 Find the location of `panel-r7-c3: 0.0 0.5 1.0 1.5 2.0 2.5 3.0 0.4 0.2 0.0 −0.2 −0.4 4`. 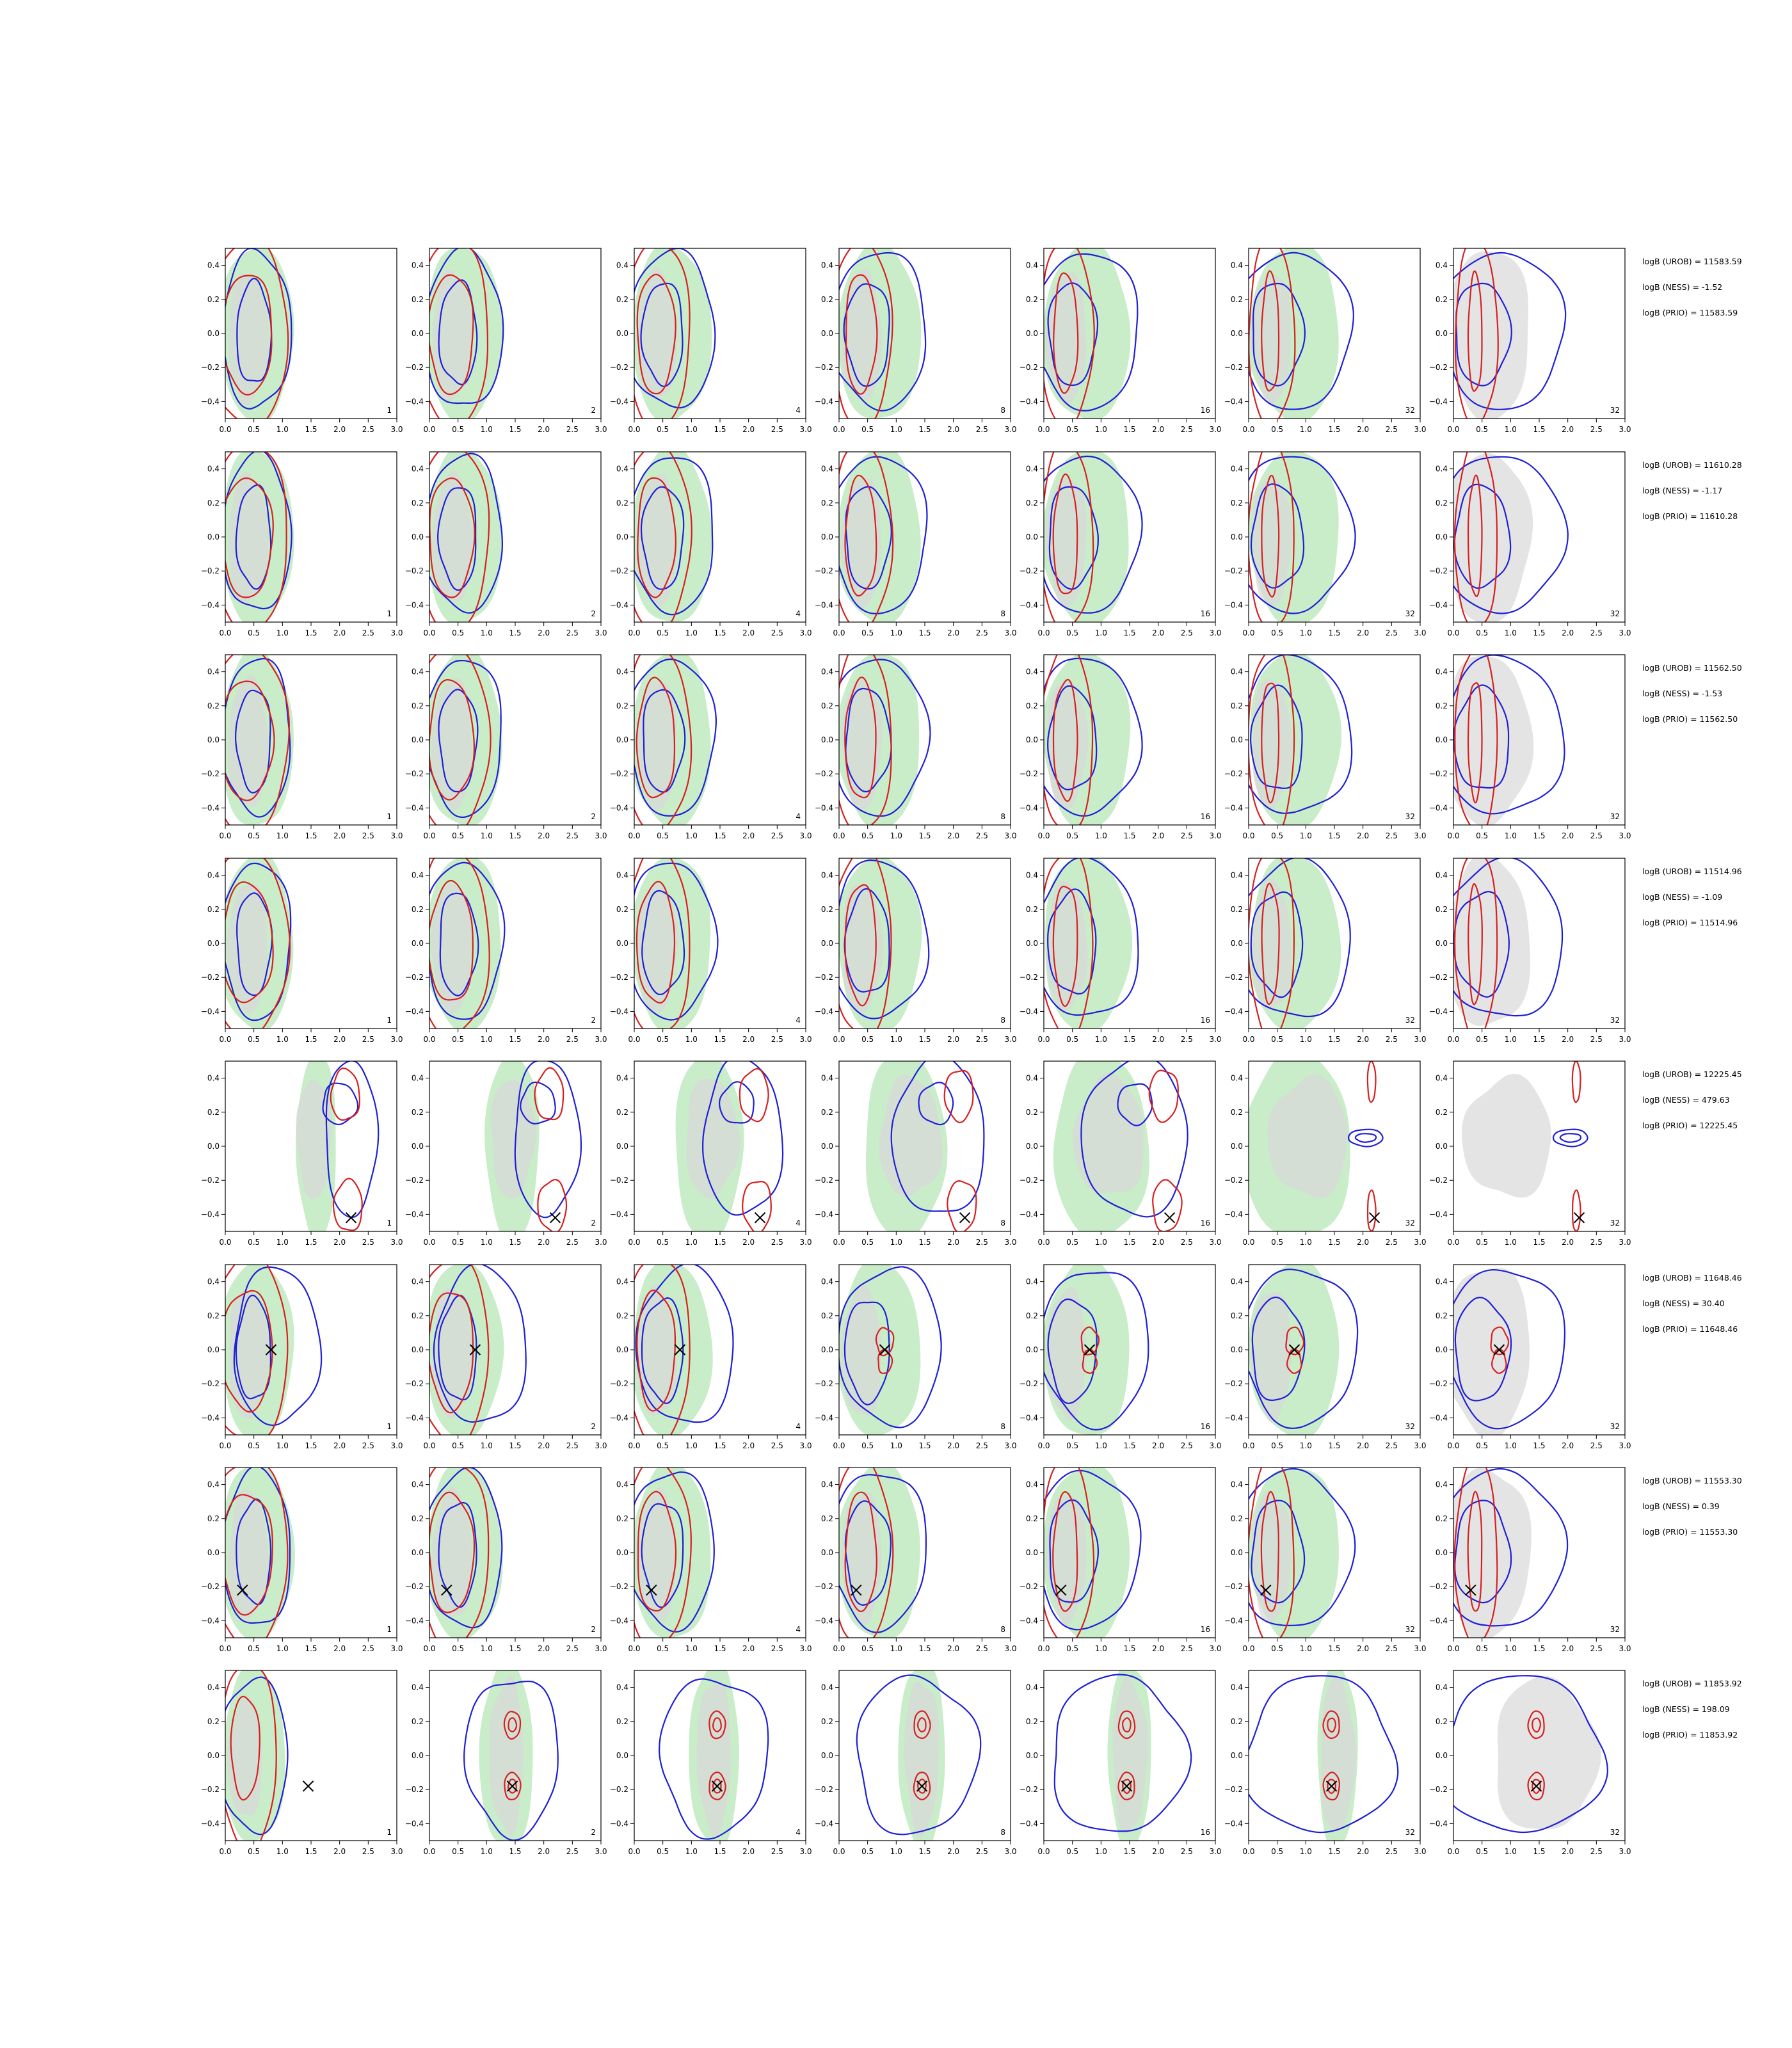

panel-r7-c3: 0.0 0.5 1.0 1.5 2.0 2.5 3.0 0.4 0.2 0.0 −0.2 −0.4 4 is located at coordinates (711, 1560).